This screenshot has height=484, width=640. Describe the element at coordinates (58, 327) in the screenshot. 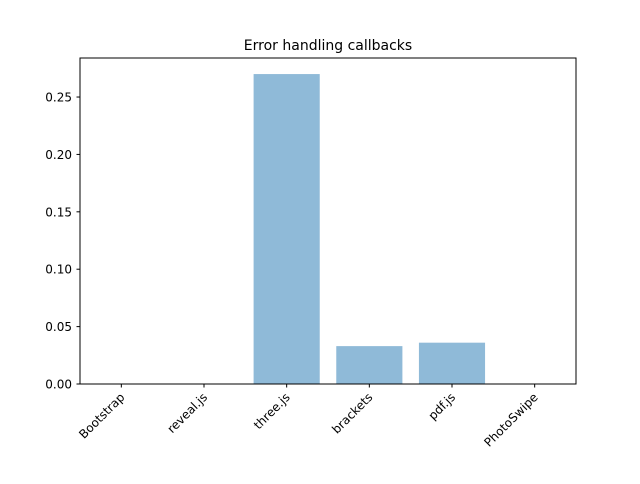

I see `y-tick-label: 0.05` at that location.